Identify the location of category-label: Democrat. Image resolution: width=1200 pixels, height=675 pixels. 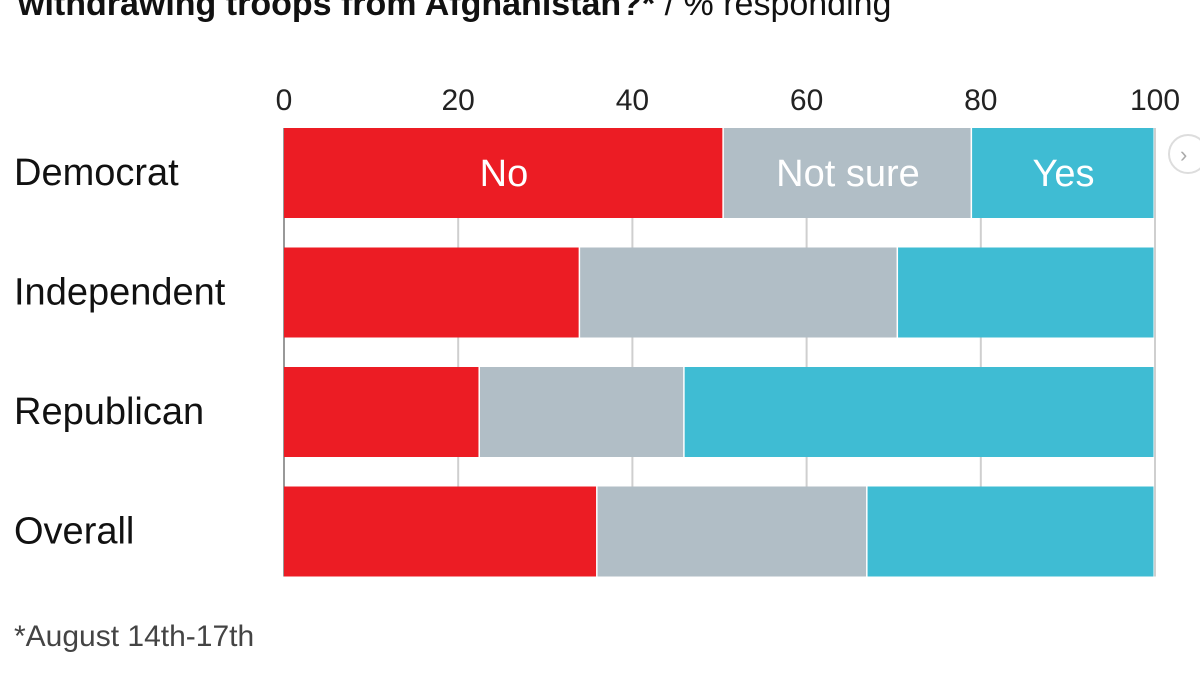
(96, 173).